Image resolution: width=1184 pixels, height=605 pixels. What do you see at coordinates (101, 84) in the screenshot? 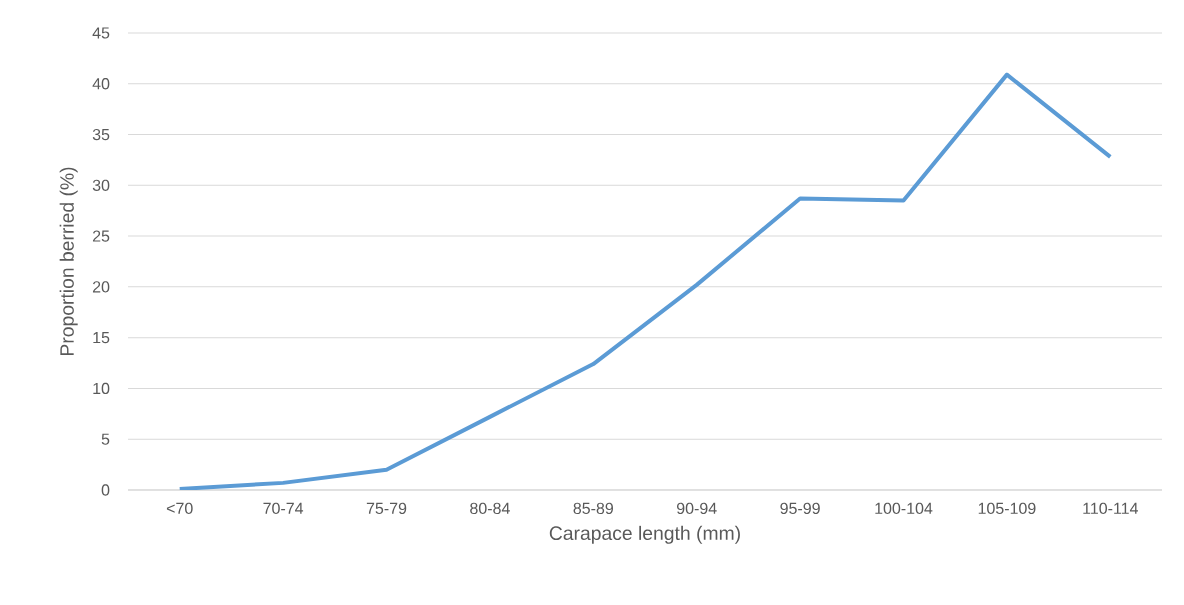
I see `y-tick-label: 40` at bounding box center [101, 84].